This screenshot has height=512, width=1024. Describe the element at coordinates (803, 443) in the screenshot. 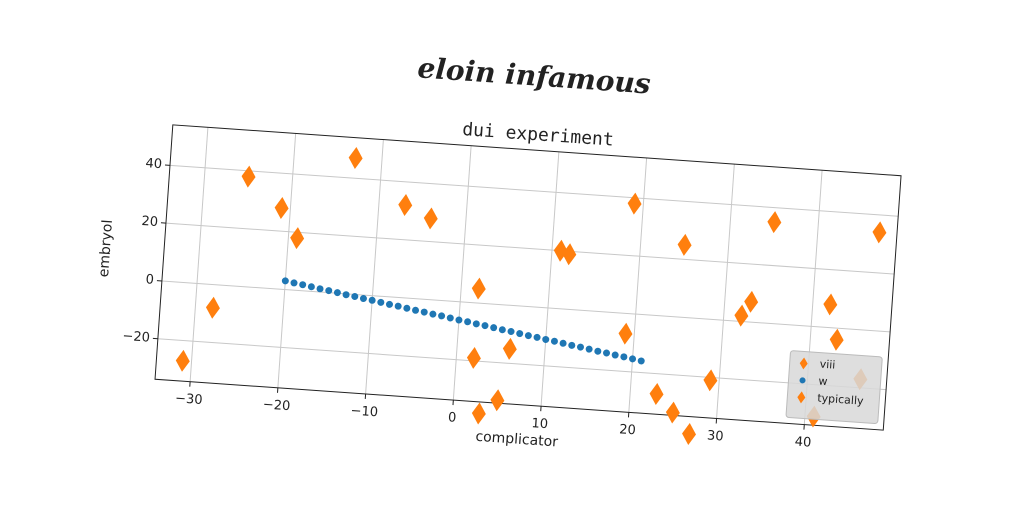

I see `x-tick-label: 40` at that location.